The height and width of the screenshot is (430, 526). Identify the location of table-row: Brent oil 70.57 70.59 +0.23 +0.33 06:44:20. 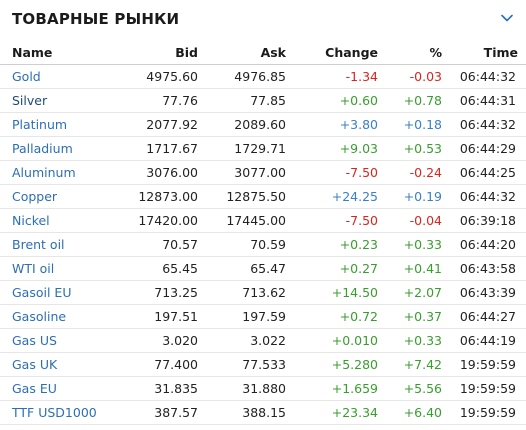
(263, 244).